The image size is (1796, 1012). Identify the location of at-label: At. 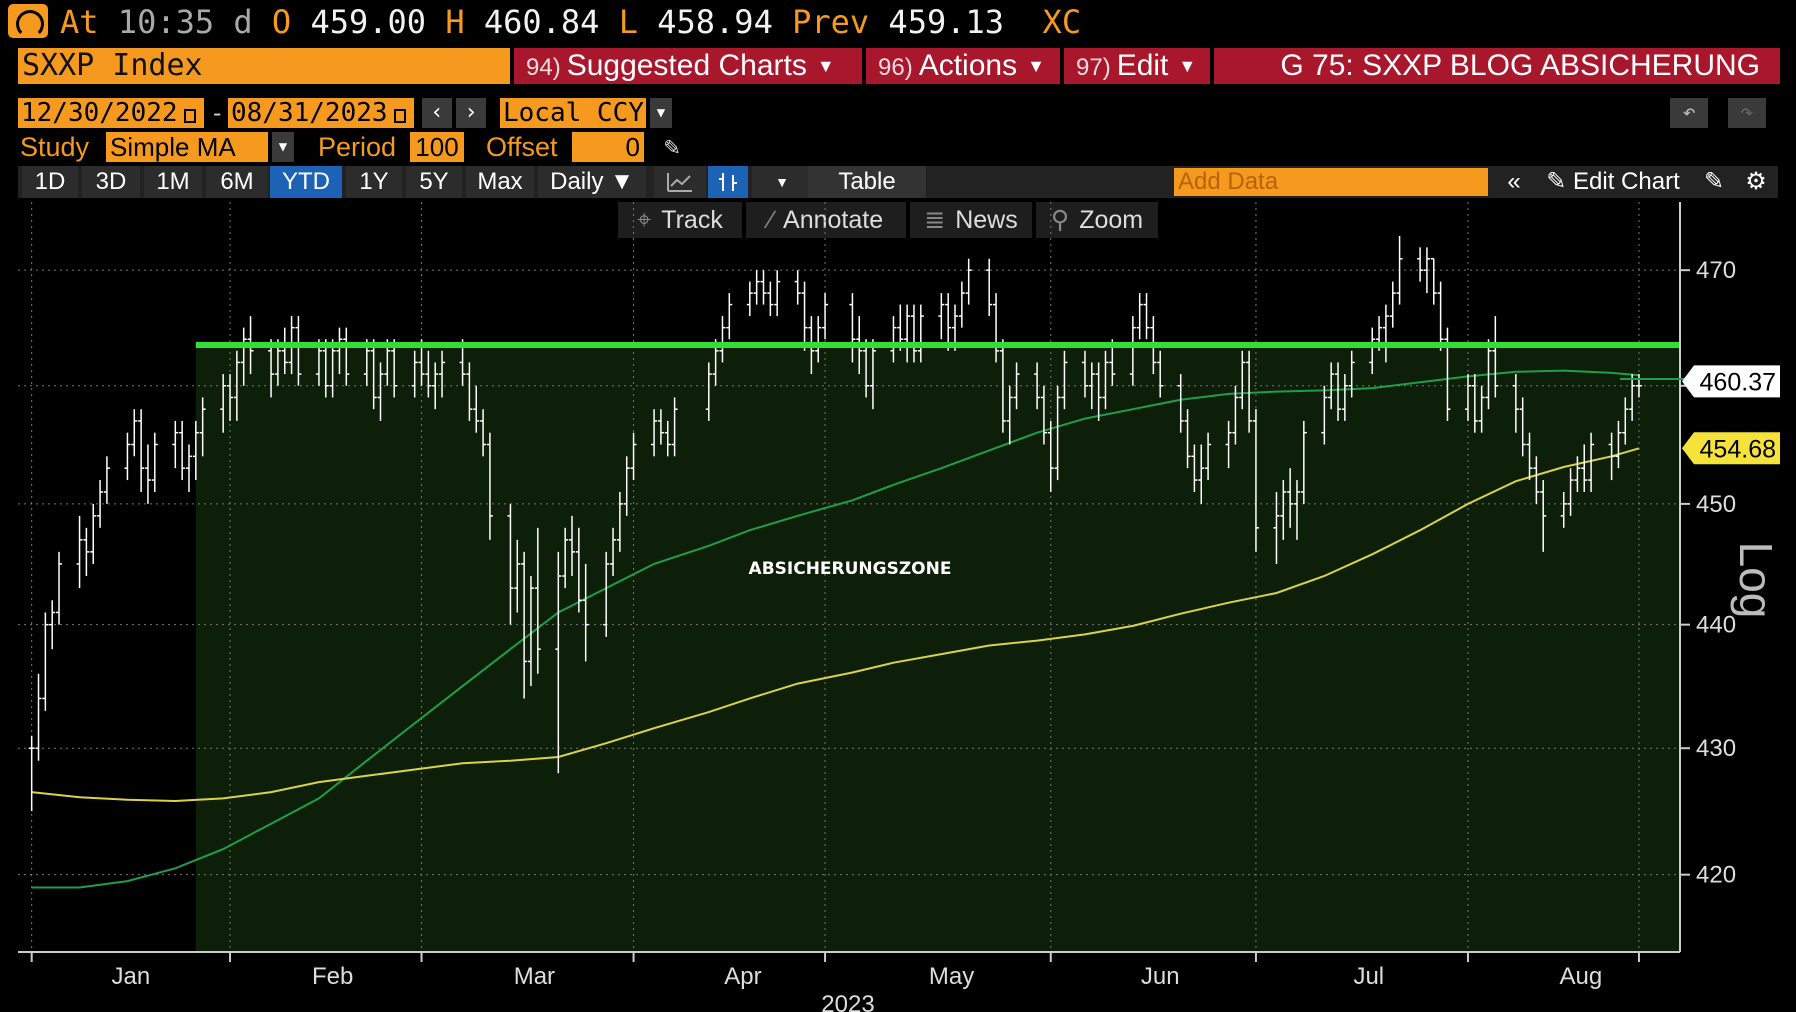
(79, 22).